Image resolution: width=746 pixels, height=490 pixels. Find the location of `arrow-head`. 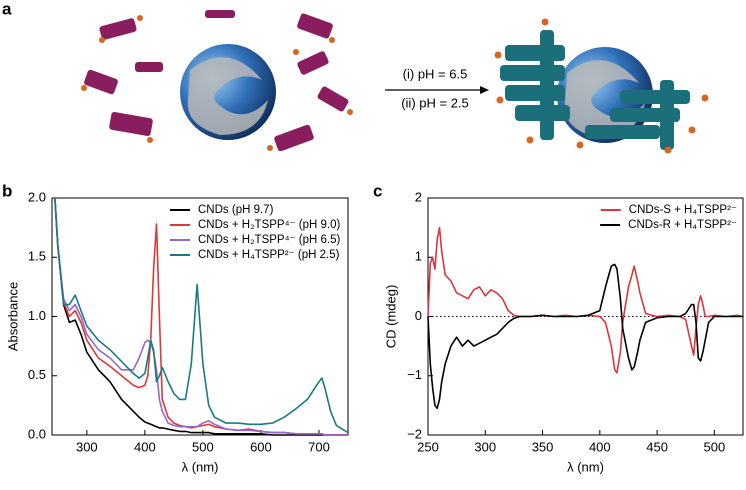

arrow-head is located at coordinates (484, 90).